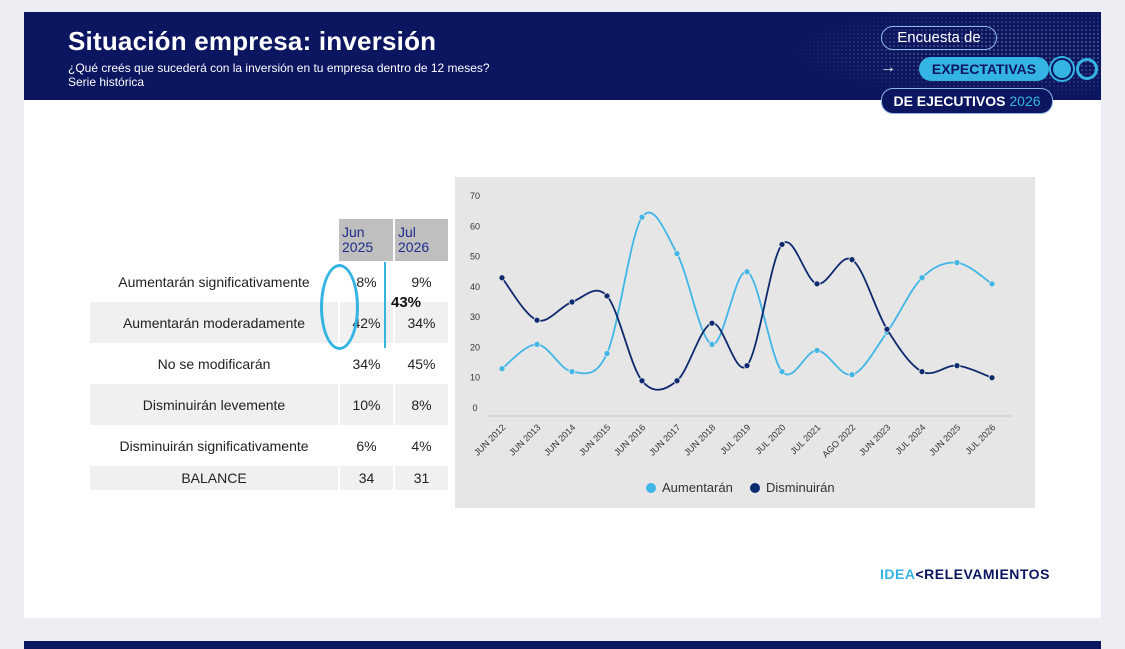  I want to click on x-tick-label: JUN 2015, so click(594, 439).